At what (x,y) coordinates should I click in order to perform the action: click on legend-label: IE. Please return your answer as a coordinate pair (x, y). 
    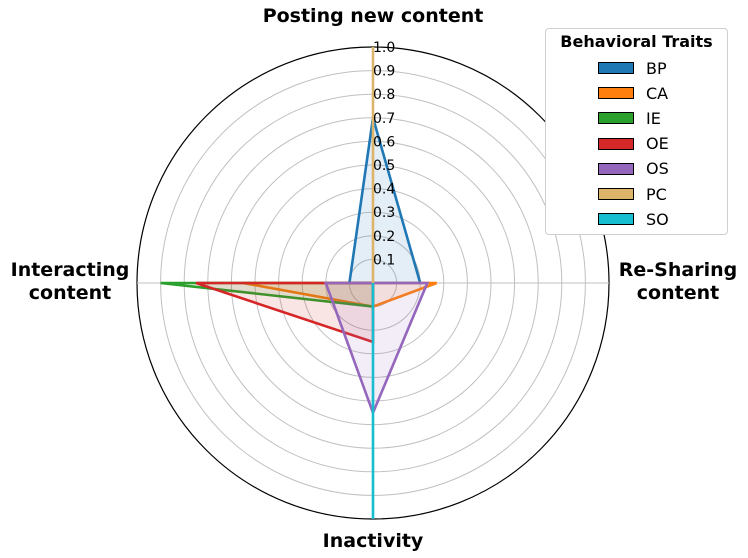
    Looking at the image, I should click on (653, 118).